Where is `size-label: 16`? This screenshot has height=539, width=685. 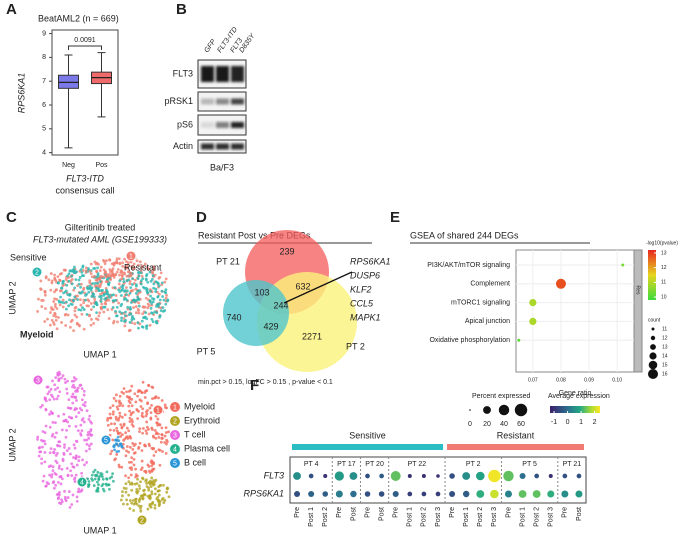
size-label: 16 is located at coordinates (665, 374).